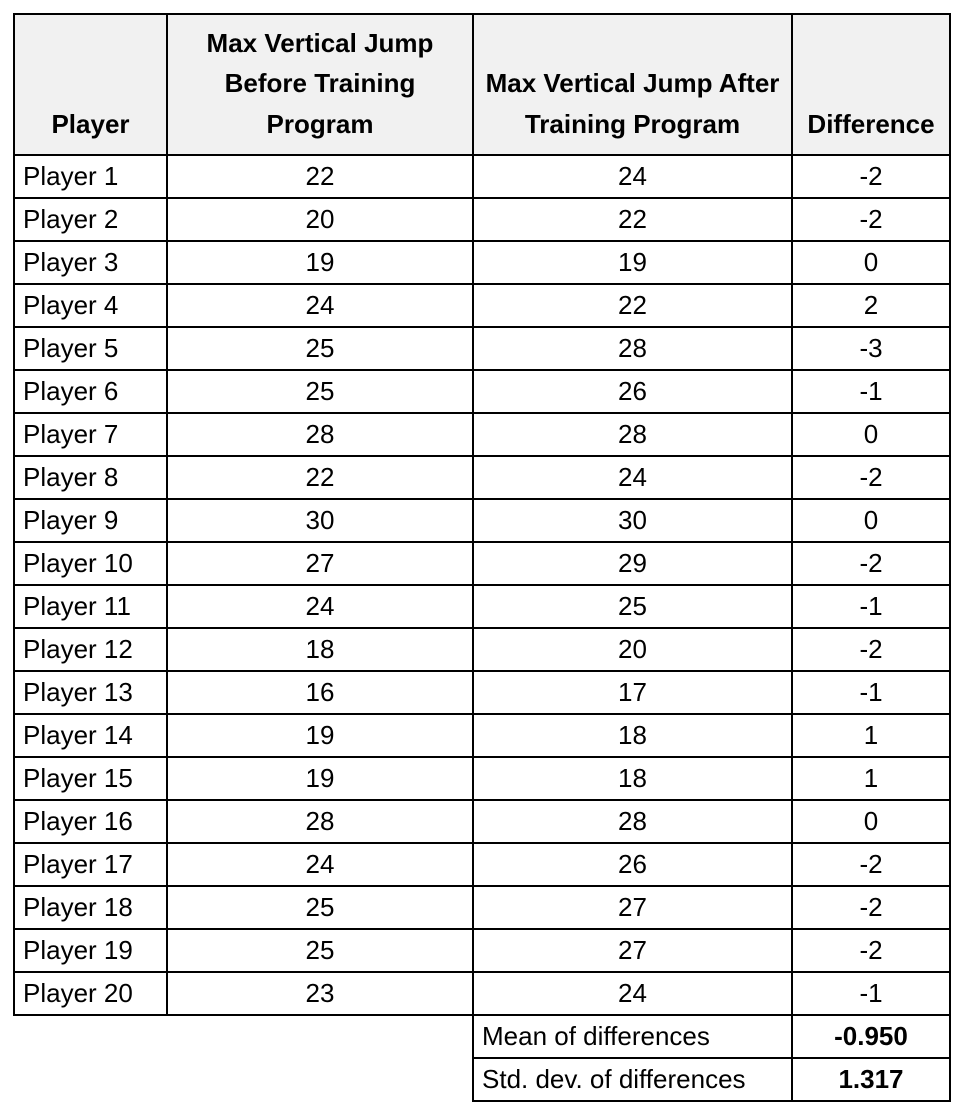 The image size is (962, 1102). Describe the element at coordinates (90, 735) in the screenshot. I see `player-cell: Player 14` at that location.